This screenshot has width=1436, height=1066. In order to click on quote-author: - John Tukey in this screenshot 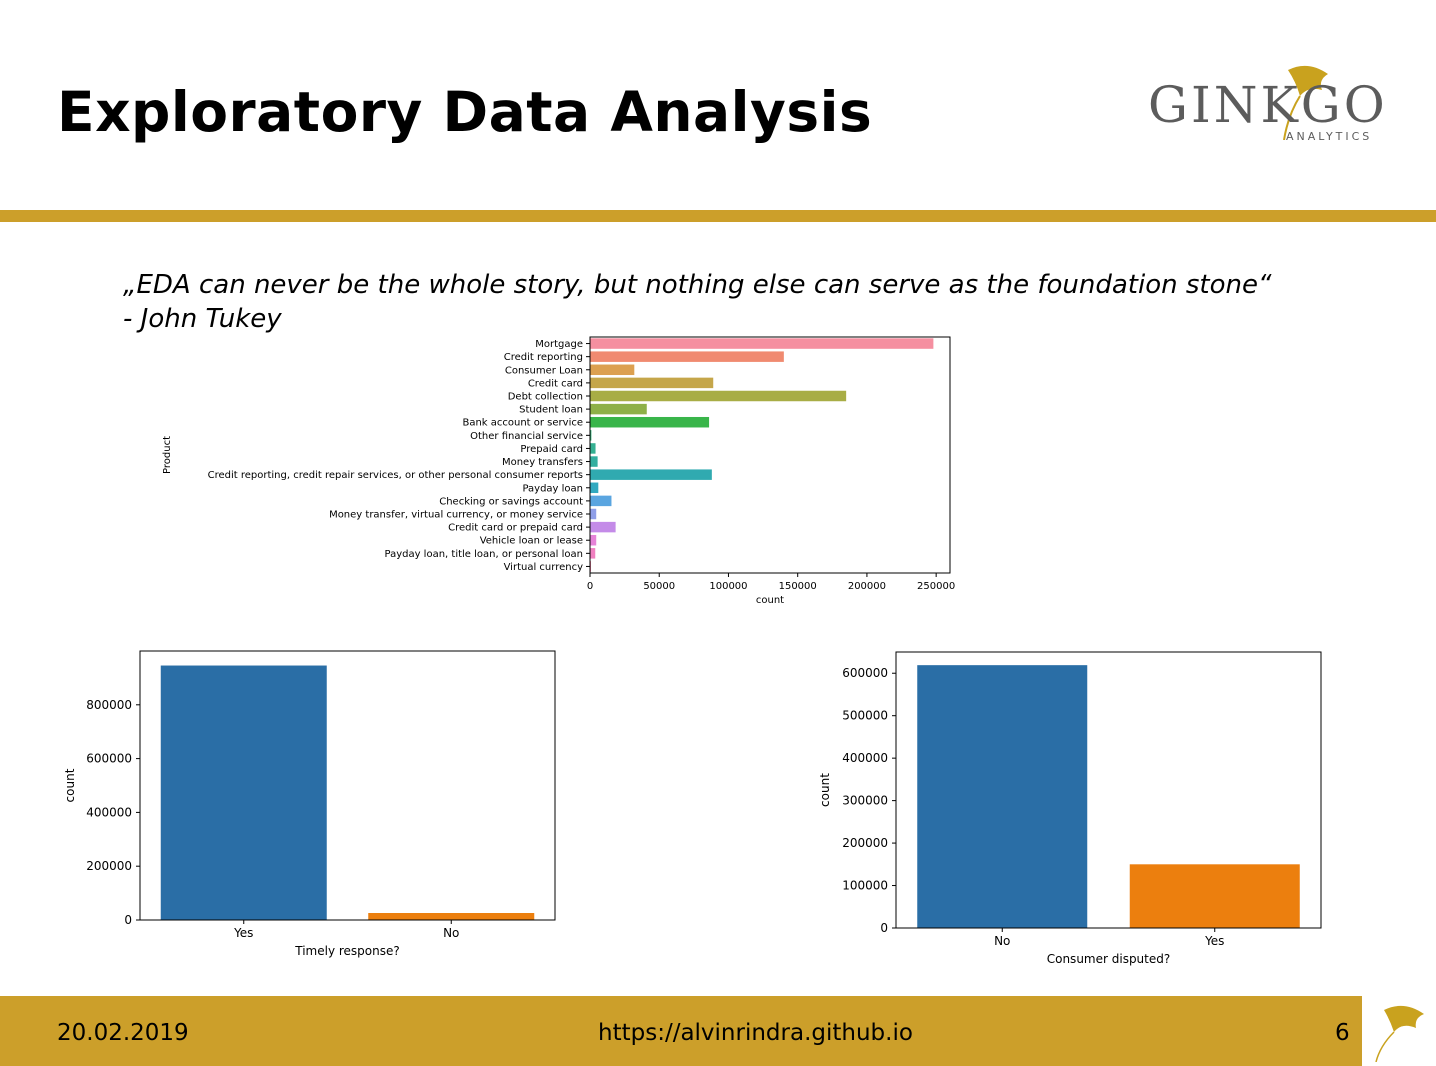, I will do `click(202, 319)`.